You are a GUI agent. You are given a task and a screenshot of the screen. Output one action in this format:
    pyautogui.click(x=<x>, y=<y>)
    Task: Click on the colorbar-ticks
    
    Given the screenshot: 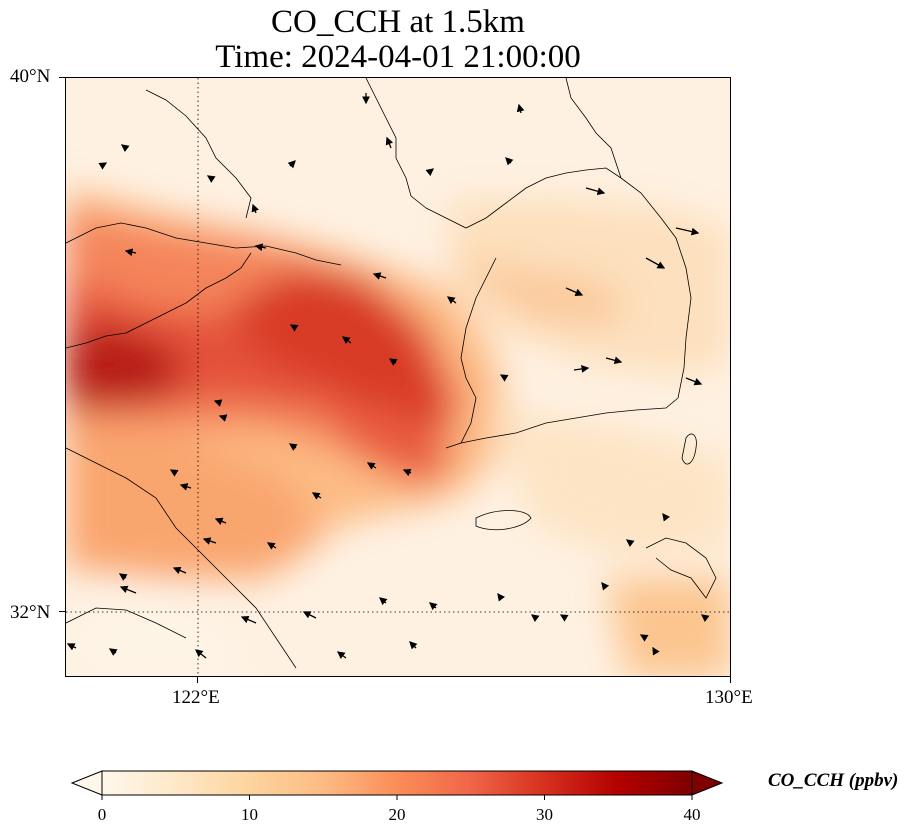 What is the action you would take?
    pyautogui.click(x=397, y=797)
    